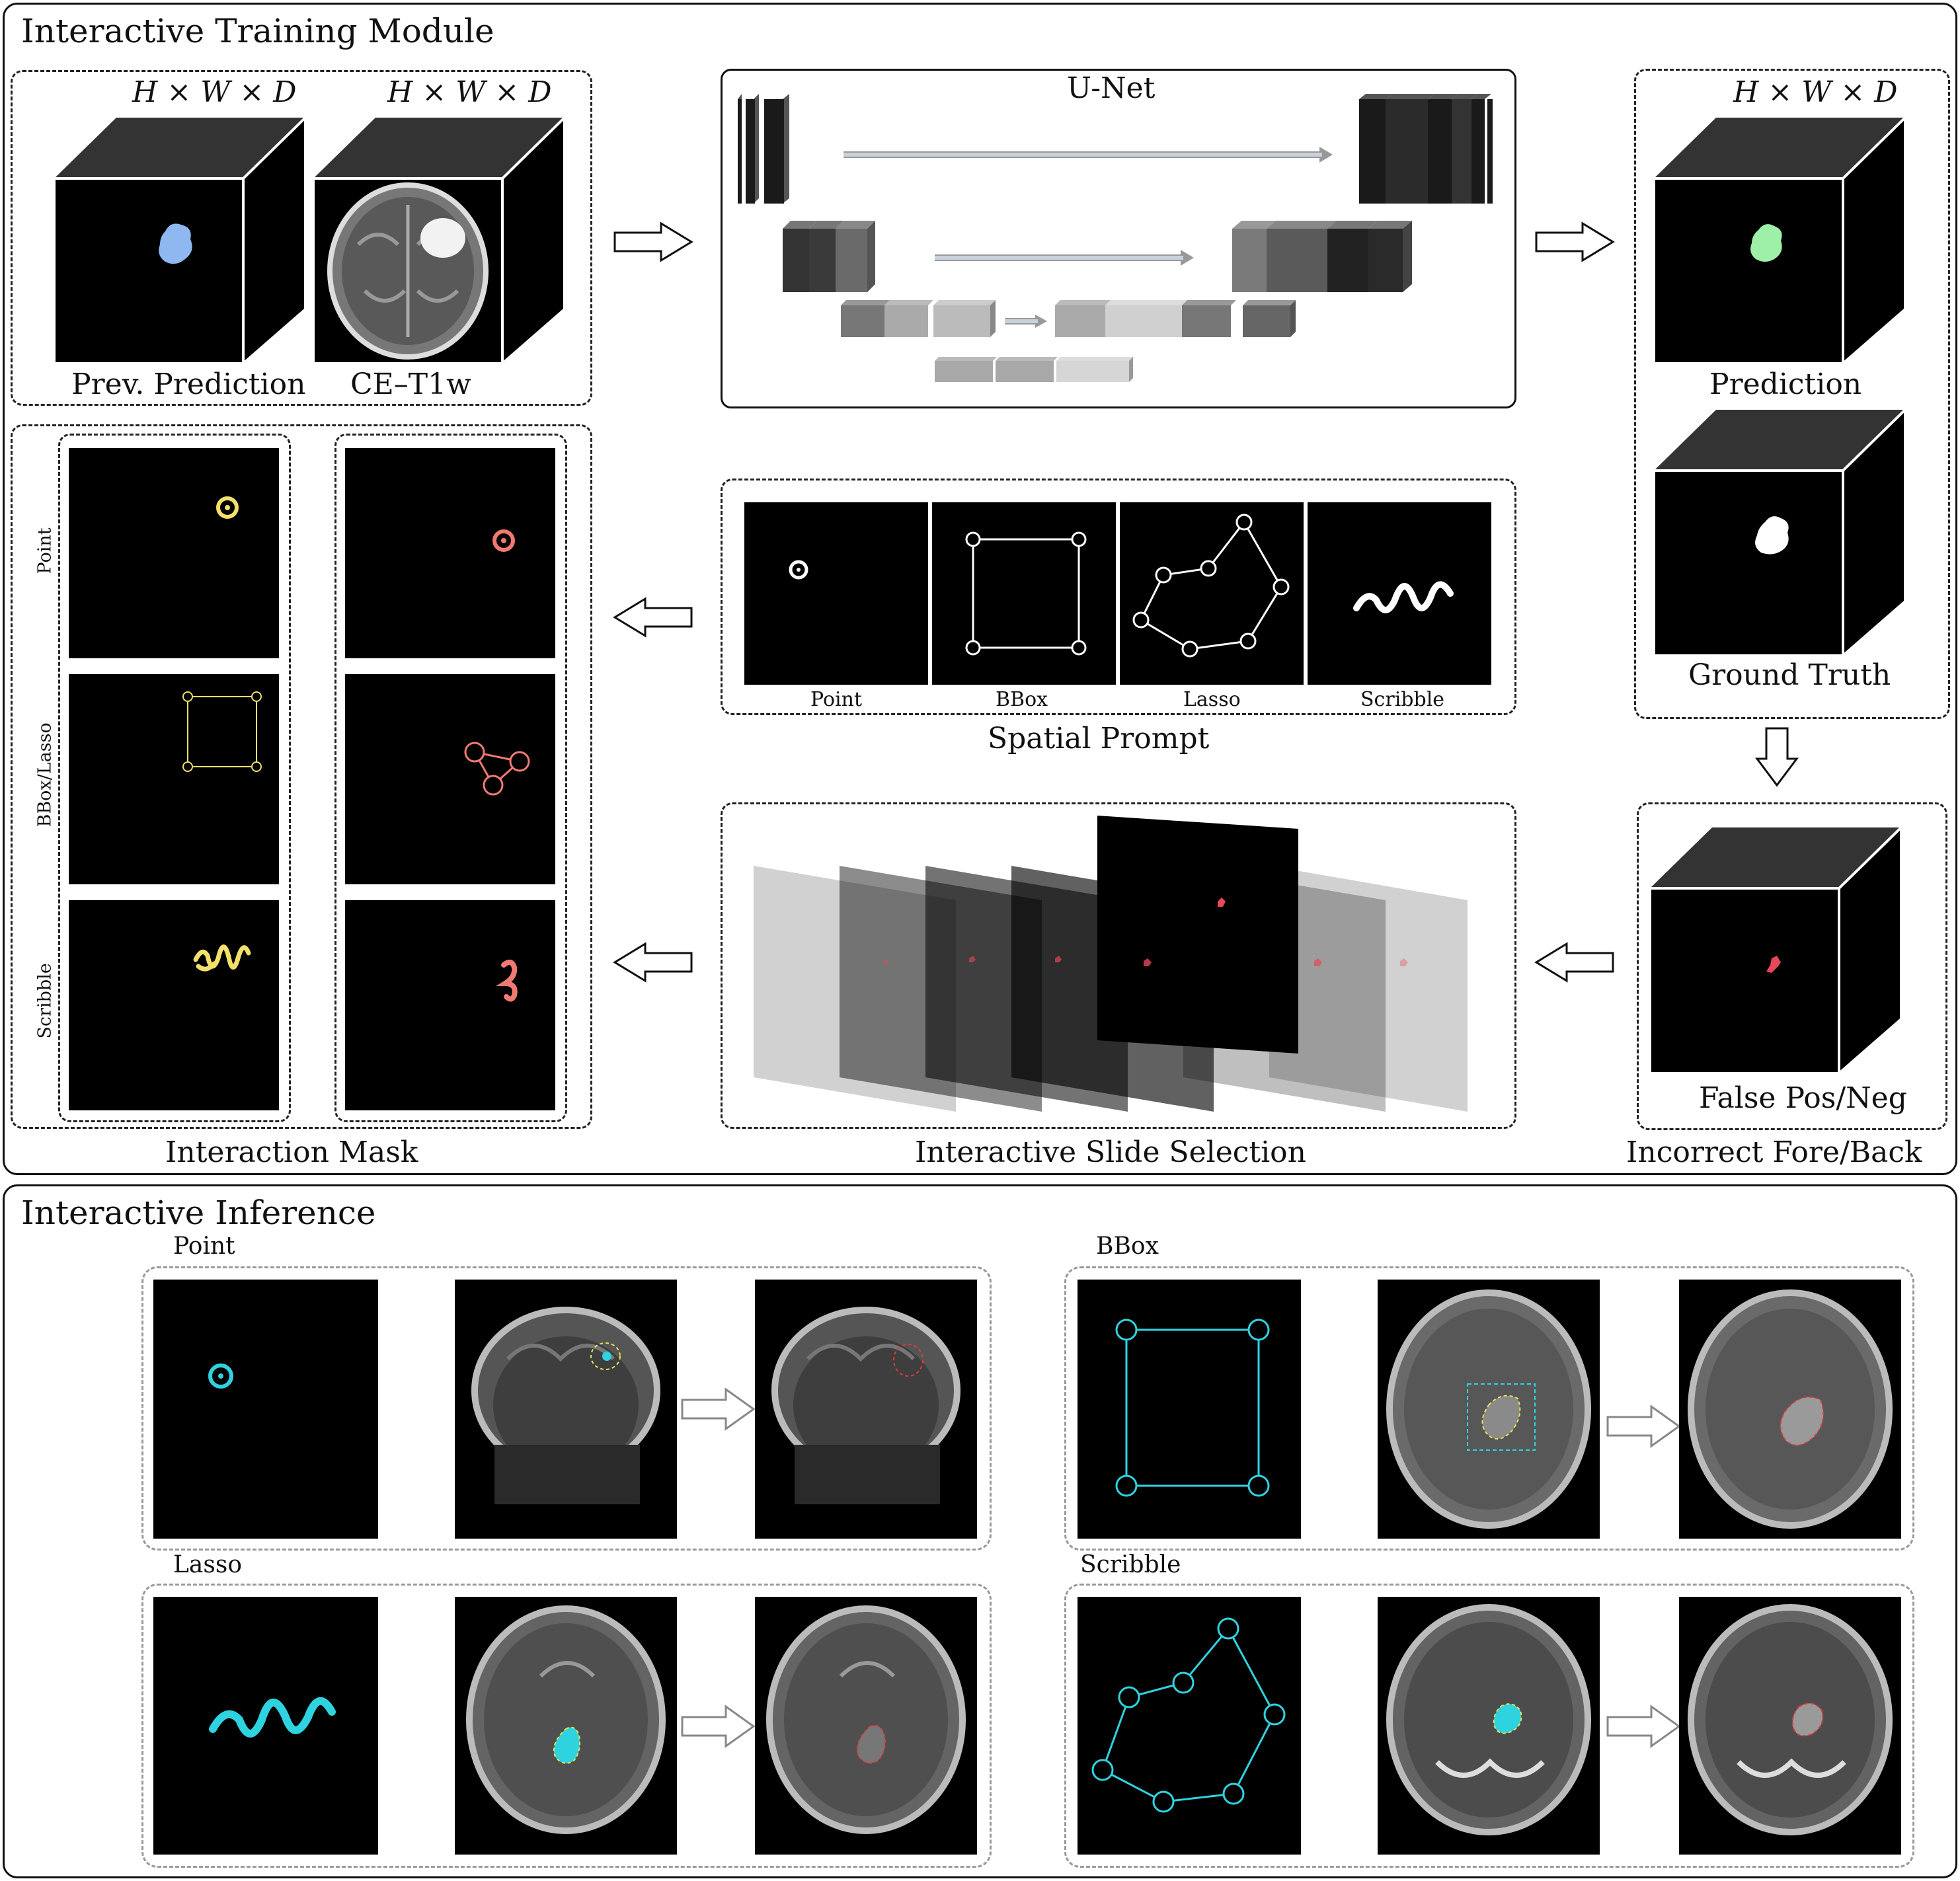 The width and height of the screenshot is (1960, 1881). I want to click on mask-pos-point, so click(174, 553).